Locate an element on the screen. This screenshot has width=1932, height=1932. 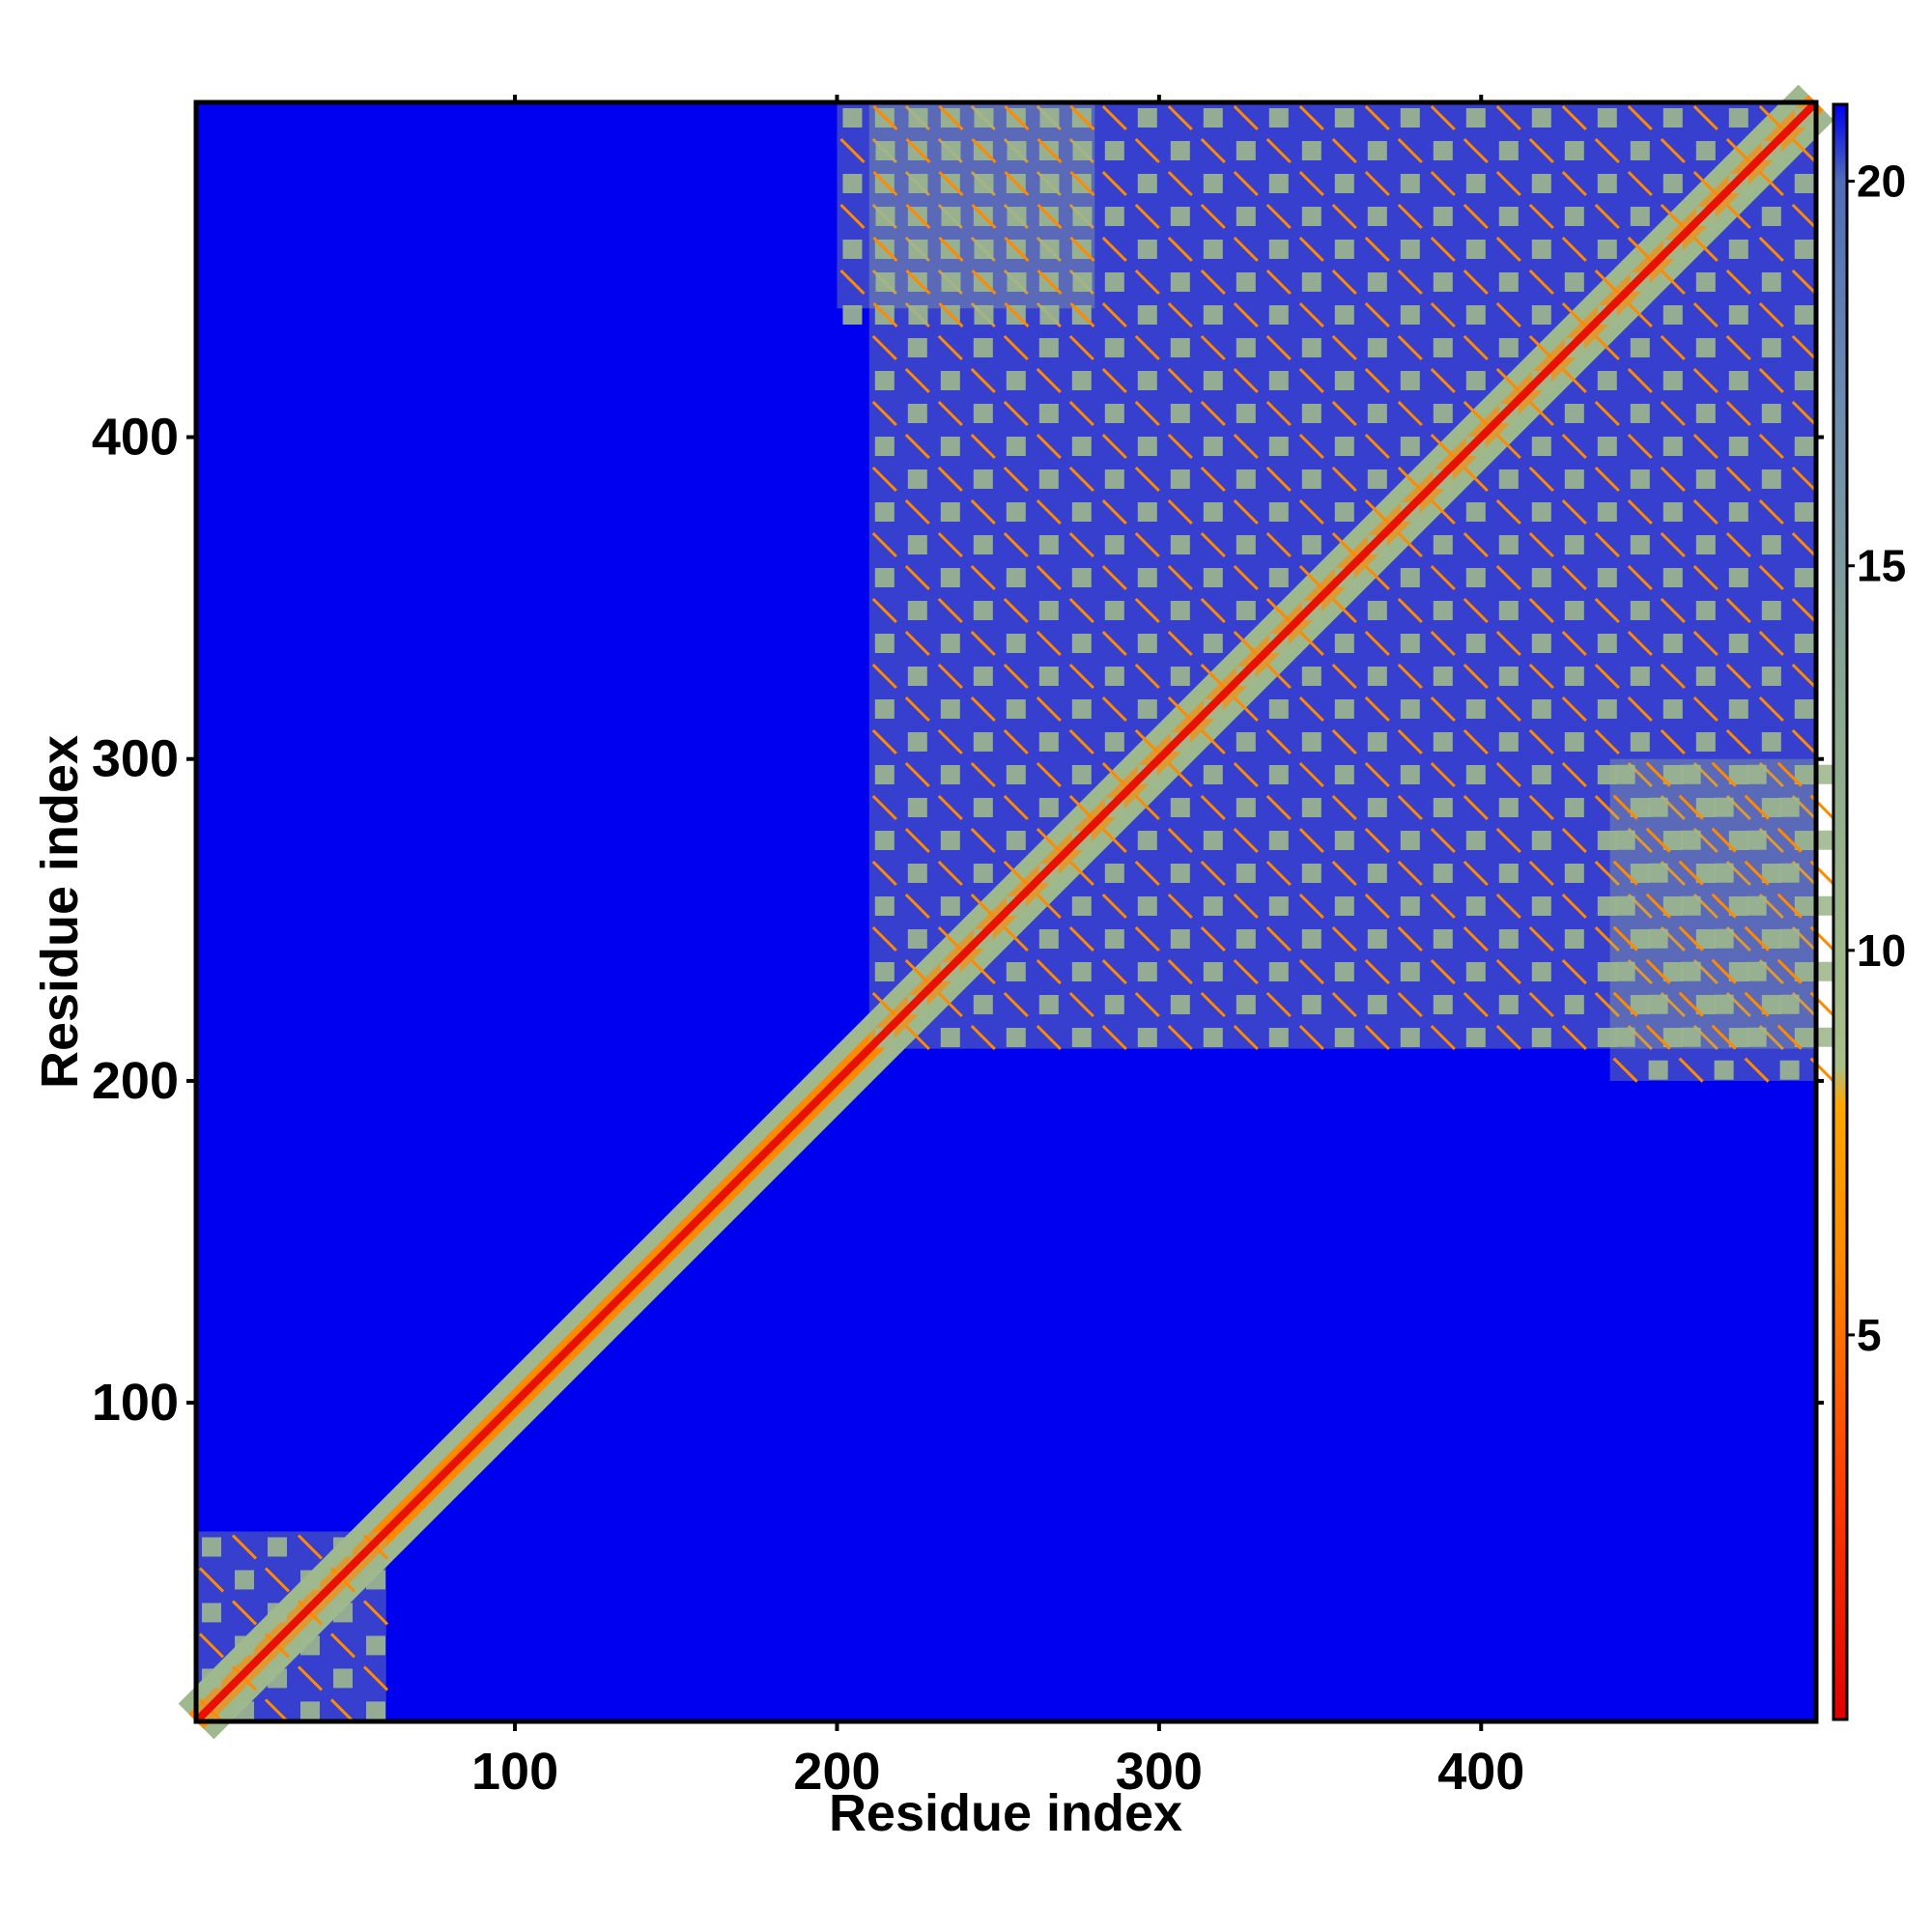
colorbar-tick-label: 15 is located at coordinates (1881, 566).